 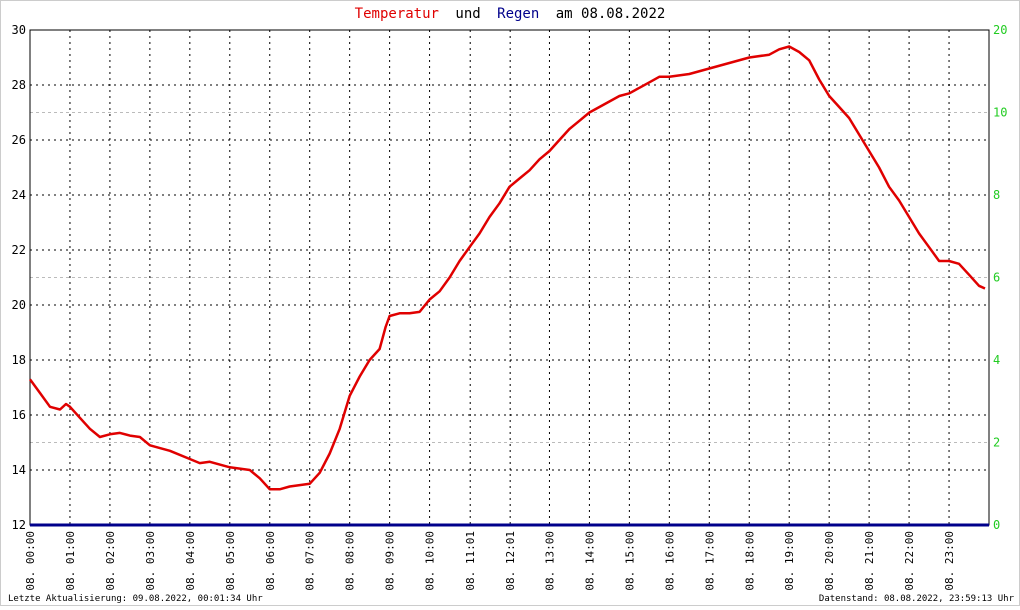 I want to click on y-tick-label: 18, so click(x=19, y=360).